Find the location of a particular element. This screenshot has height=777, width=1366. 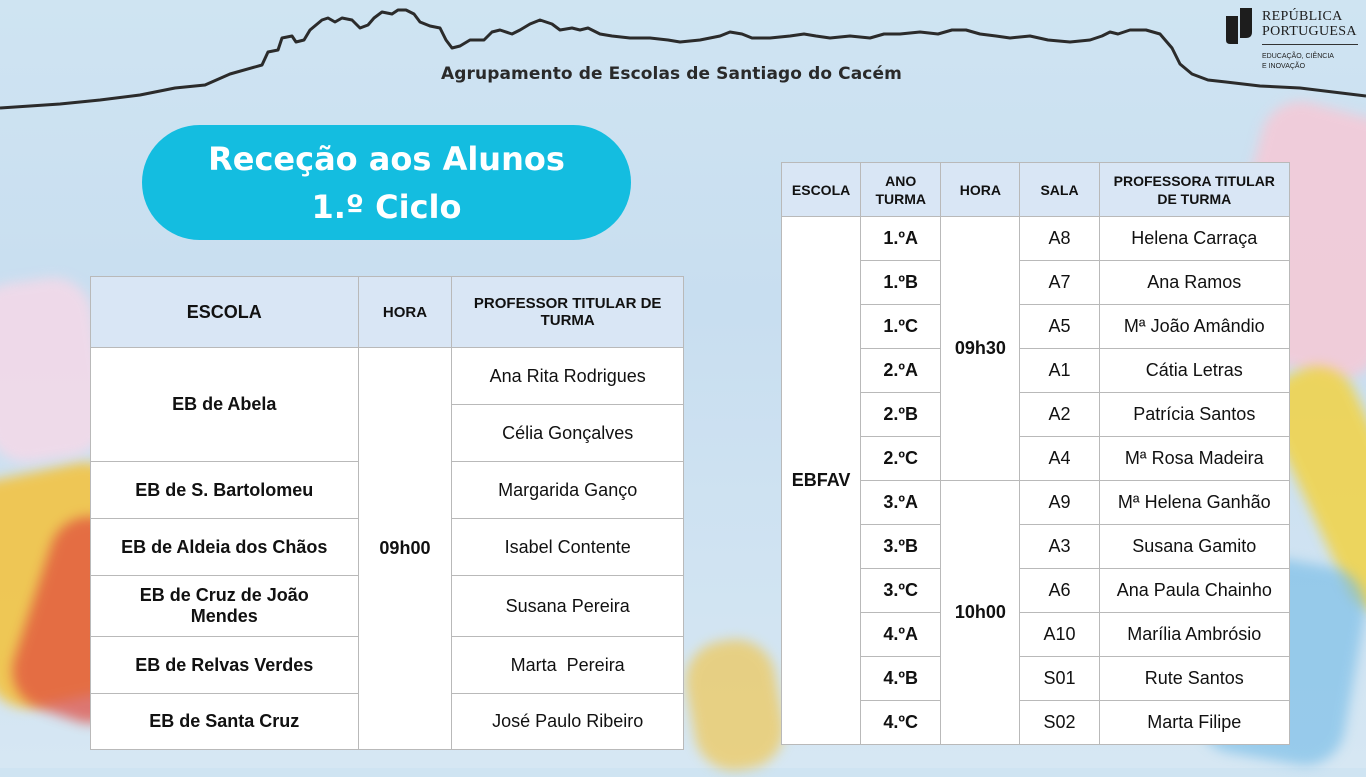

sala-cell: A1 is located at coordinates (1059, 370).